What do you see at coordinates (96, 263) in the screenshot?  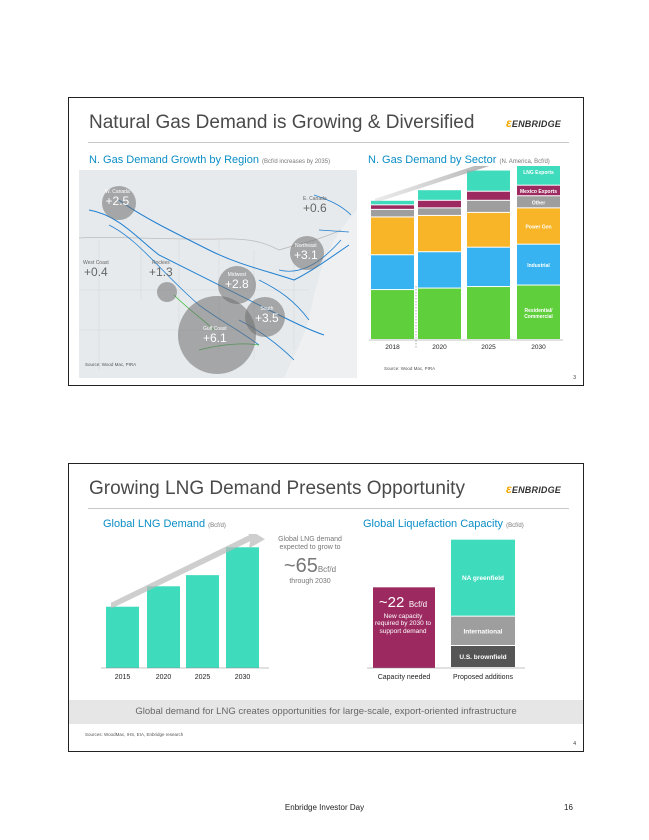 I see `region-name: West Coast` at bounding box center [96, 263].